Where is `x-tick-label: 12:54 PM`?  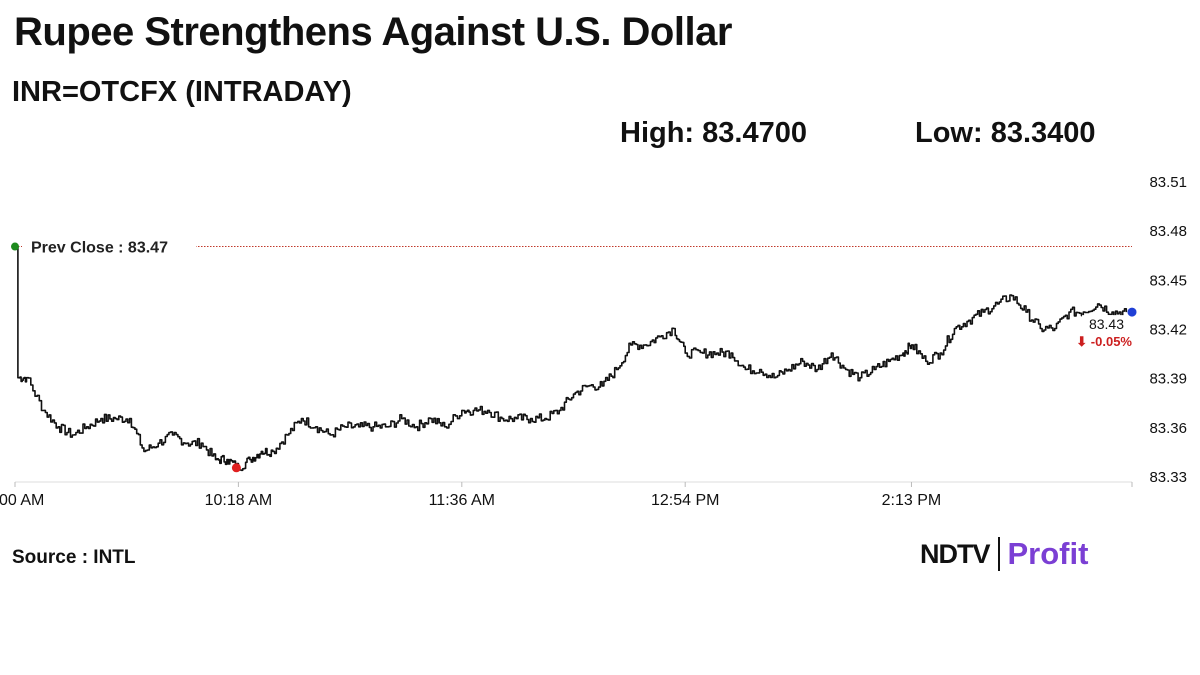
x-tick-label: 12:54 PM is located at coordinates (685, 500).